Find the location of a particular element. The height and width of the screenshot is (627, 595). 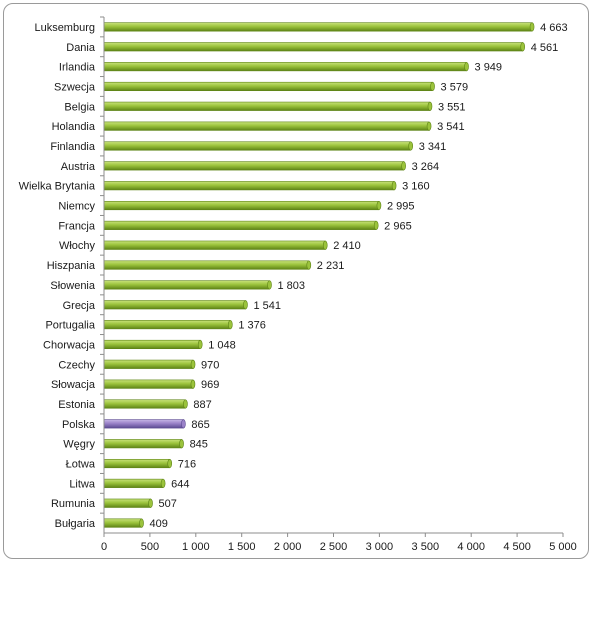

bar-cap-polska is located at coordinates (183, 424).